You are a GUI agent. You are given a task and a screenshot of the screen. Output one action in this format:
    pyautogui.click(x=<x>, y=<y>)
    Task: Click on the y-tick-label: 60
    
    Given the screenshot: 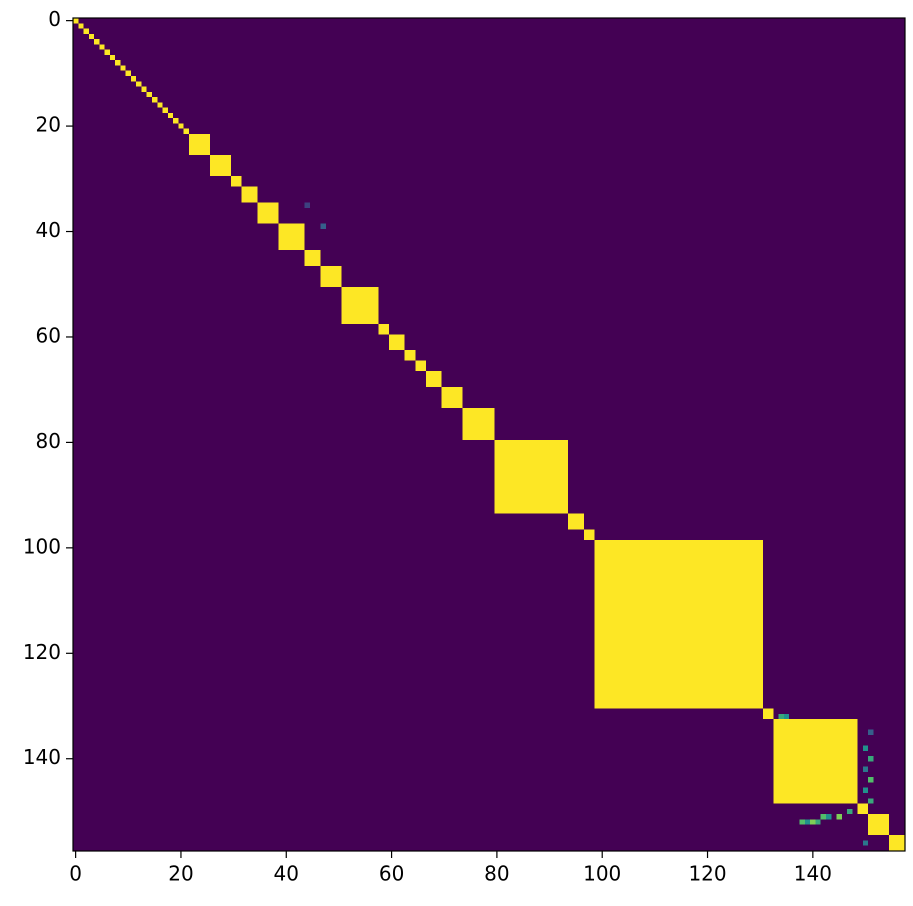 What is the action you would take?
    pyautogui.click(x=48, y=335)
    